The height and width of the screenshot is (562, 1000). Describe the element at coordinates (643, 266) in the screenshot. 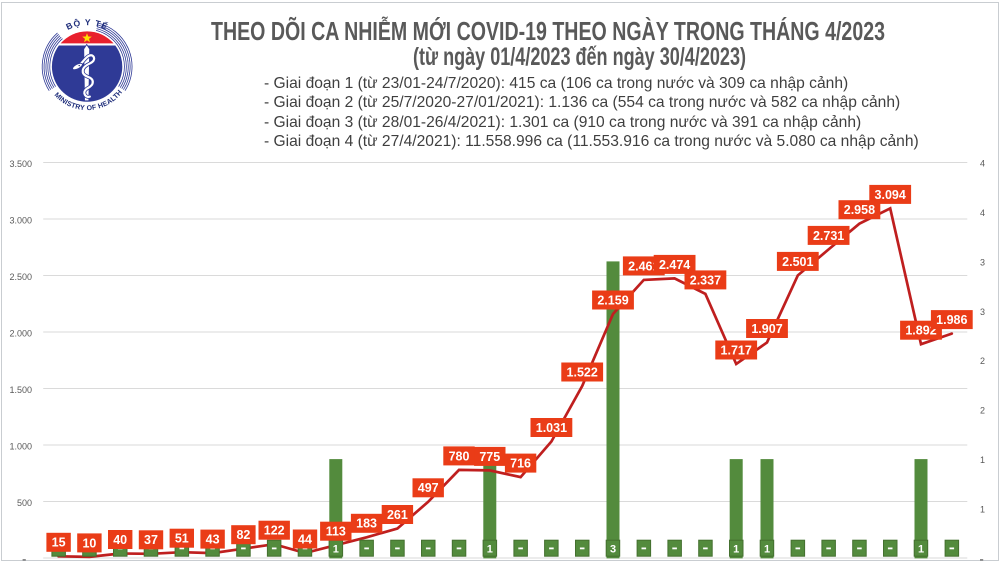

I see `svg-text: 2.461` at that location.